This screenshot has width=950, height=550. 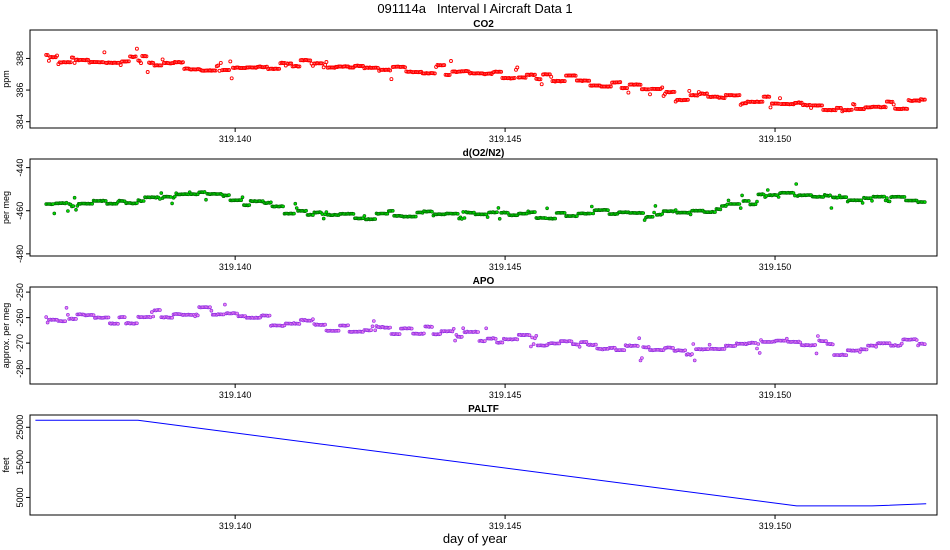 What do you see at coordinates (20, 168) in the screenshot?
I see `y-tick-label: -440` at bounding box center [20, 168].